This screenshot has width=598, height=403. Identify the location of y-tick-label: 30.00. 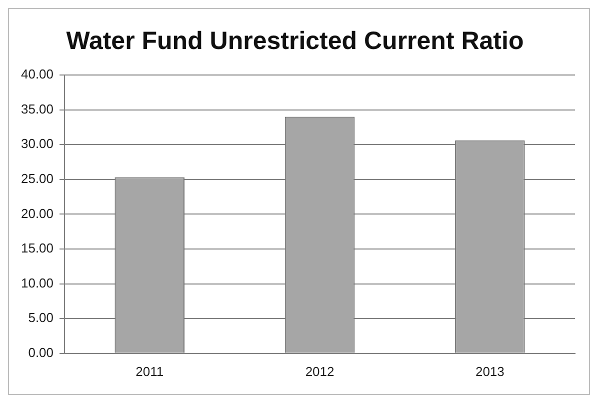
(37, 144).